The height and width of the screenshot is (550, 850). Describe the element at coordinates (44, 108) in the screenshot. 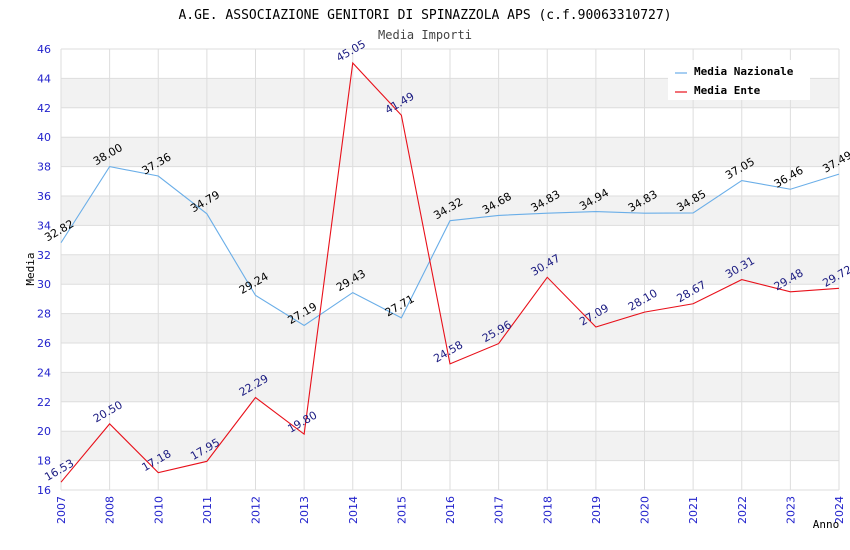

I see `y-tick-label: 42` at that location.